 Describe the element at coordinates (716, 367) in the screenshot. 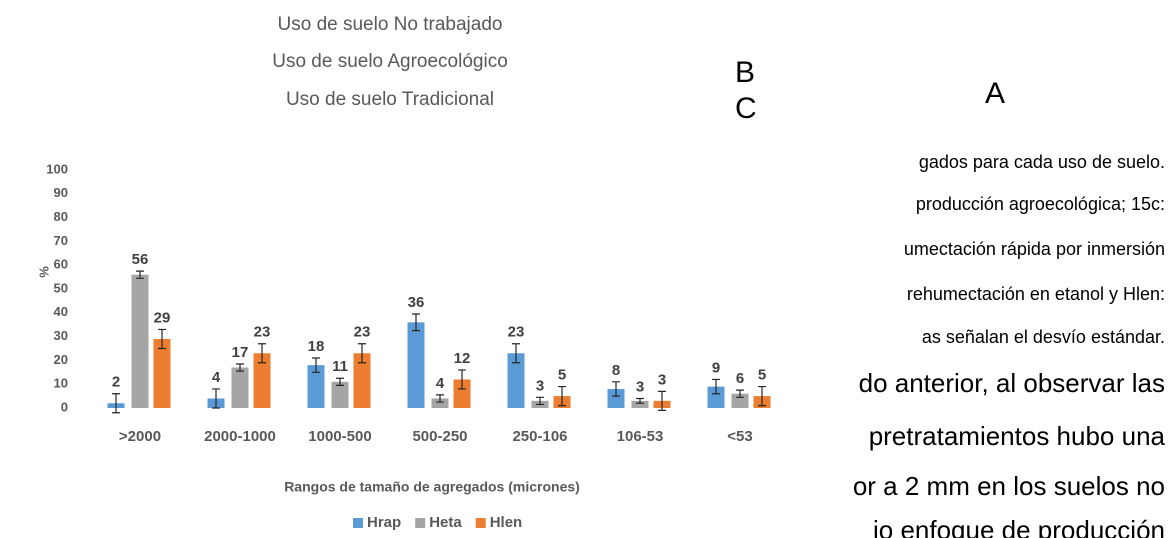

I see `data-label: 9` at that location.